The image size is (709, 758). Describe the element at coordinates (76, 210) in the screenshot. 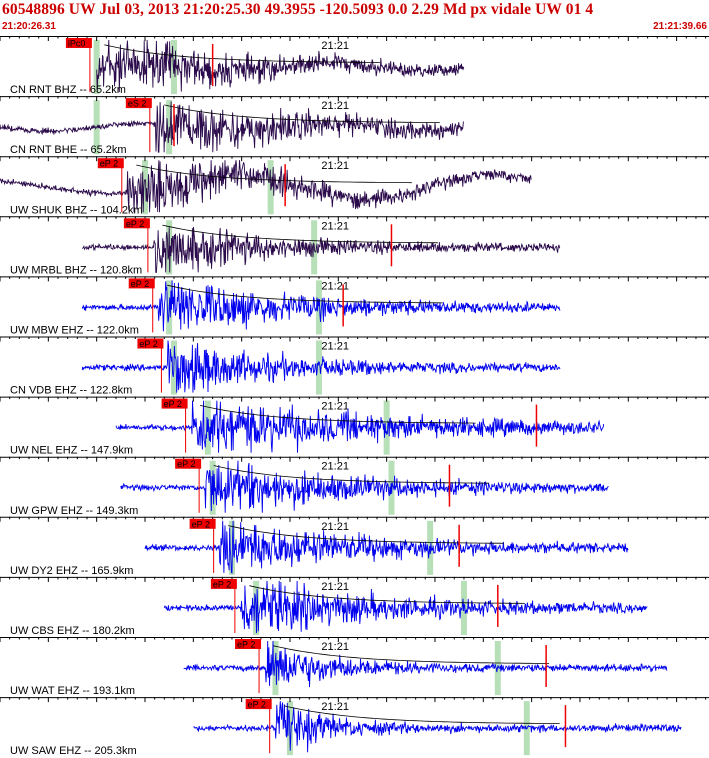

I see `channel-label: UW SHUK BHZ -- 104.2km` at that location.